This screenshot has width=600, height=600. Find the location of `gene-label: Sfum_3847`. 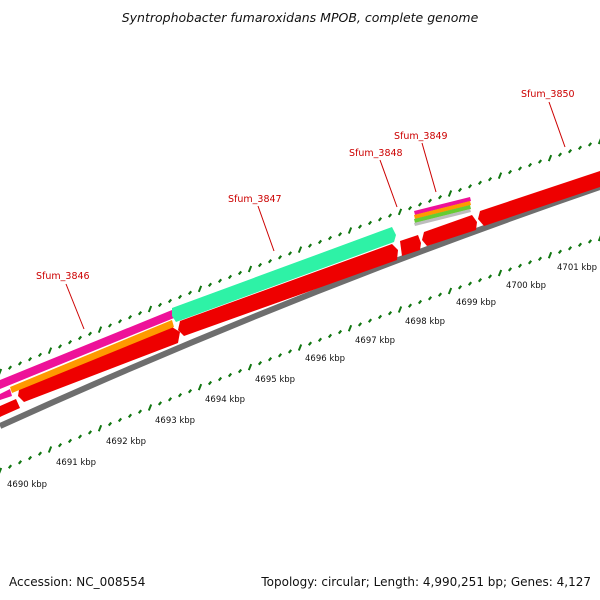

gene-label: Sfum_3847 is located at coordinates (255, 199).